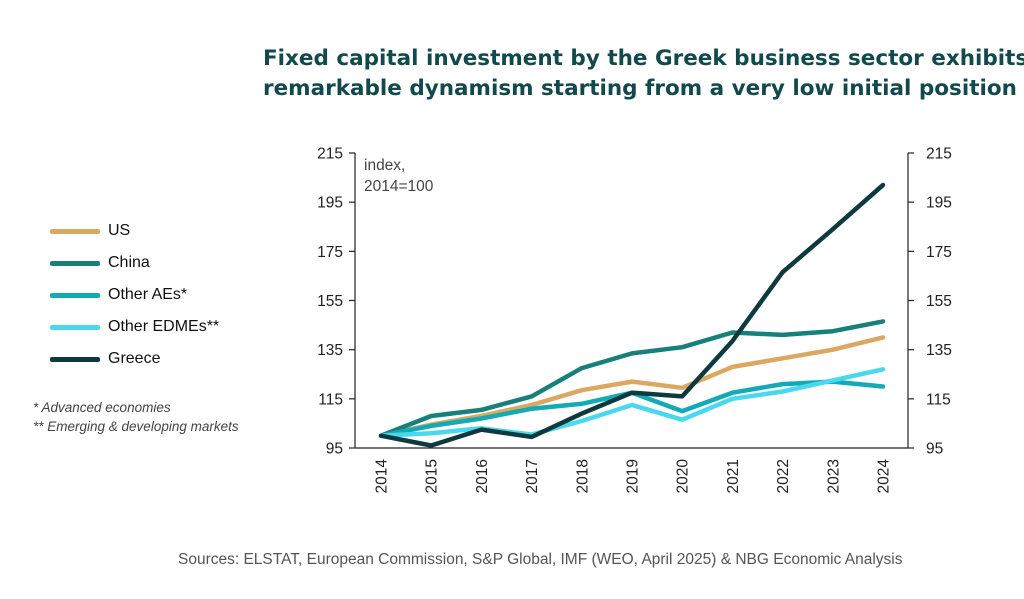  What do you see at coordinates (884, 476) in the screenshot?
I see `x-tick-label: 2024` at bounding box center [884, 476].